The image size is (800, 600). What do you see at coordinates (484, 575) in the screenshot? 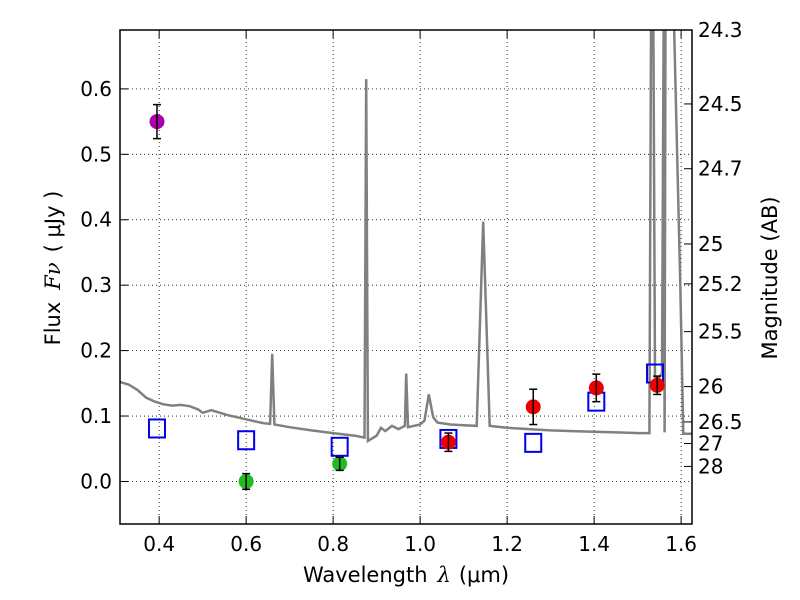
I see `x-axis-title-units: (μm)` at bounding box center [484, 575].